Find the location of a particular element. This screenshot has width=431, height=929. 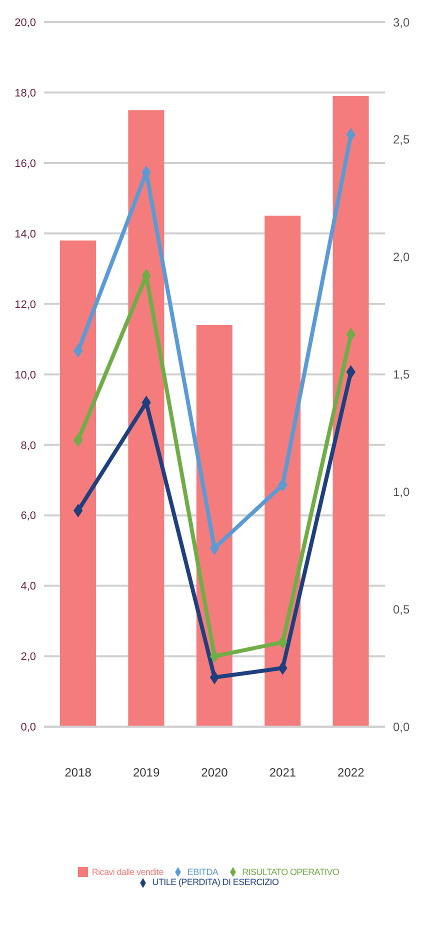

x-tick-label: 2022 is located at coordinates (351, 772).